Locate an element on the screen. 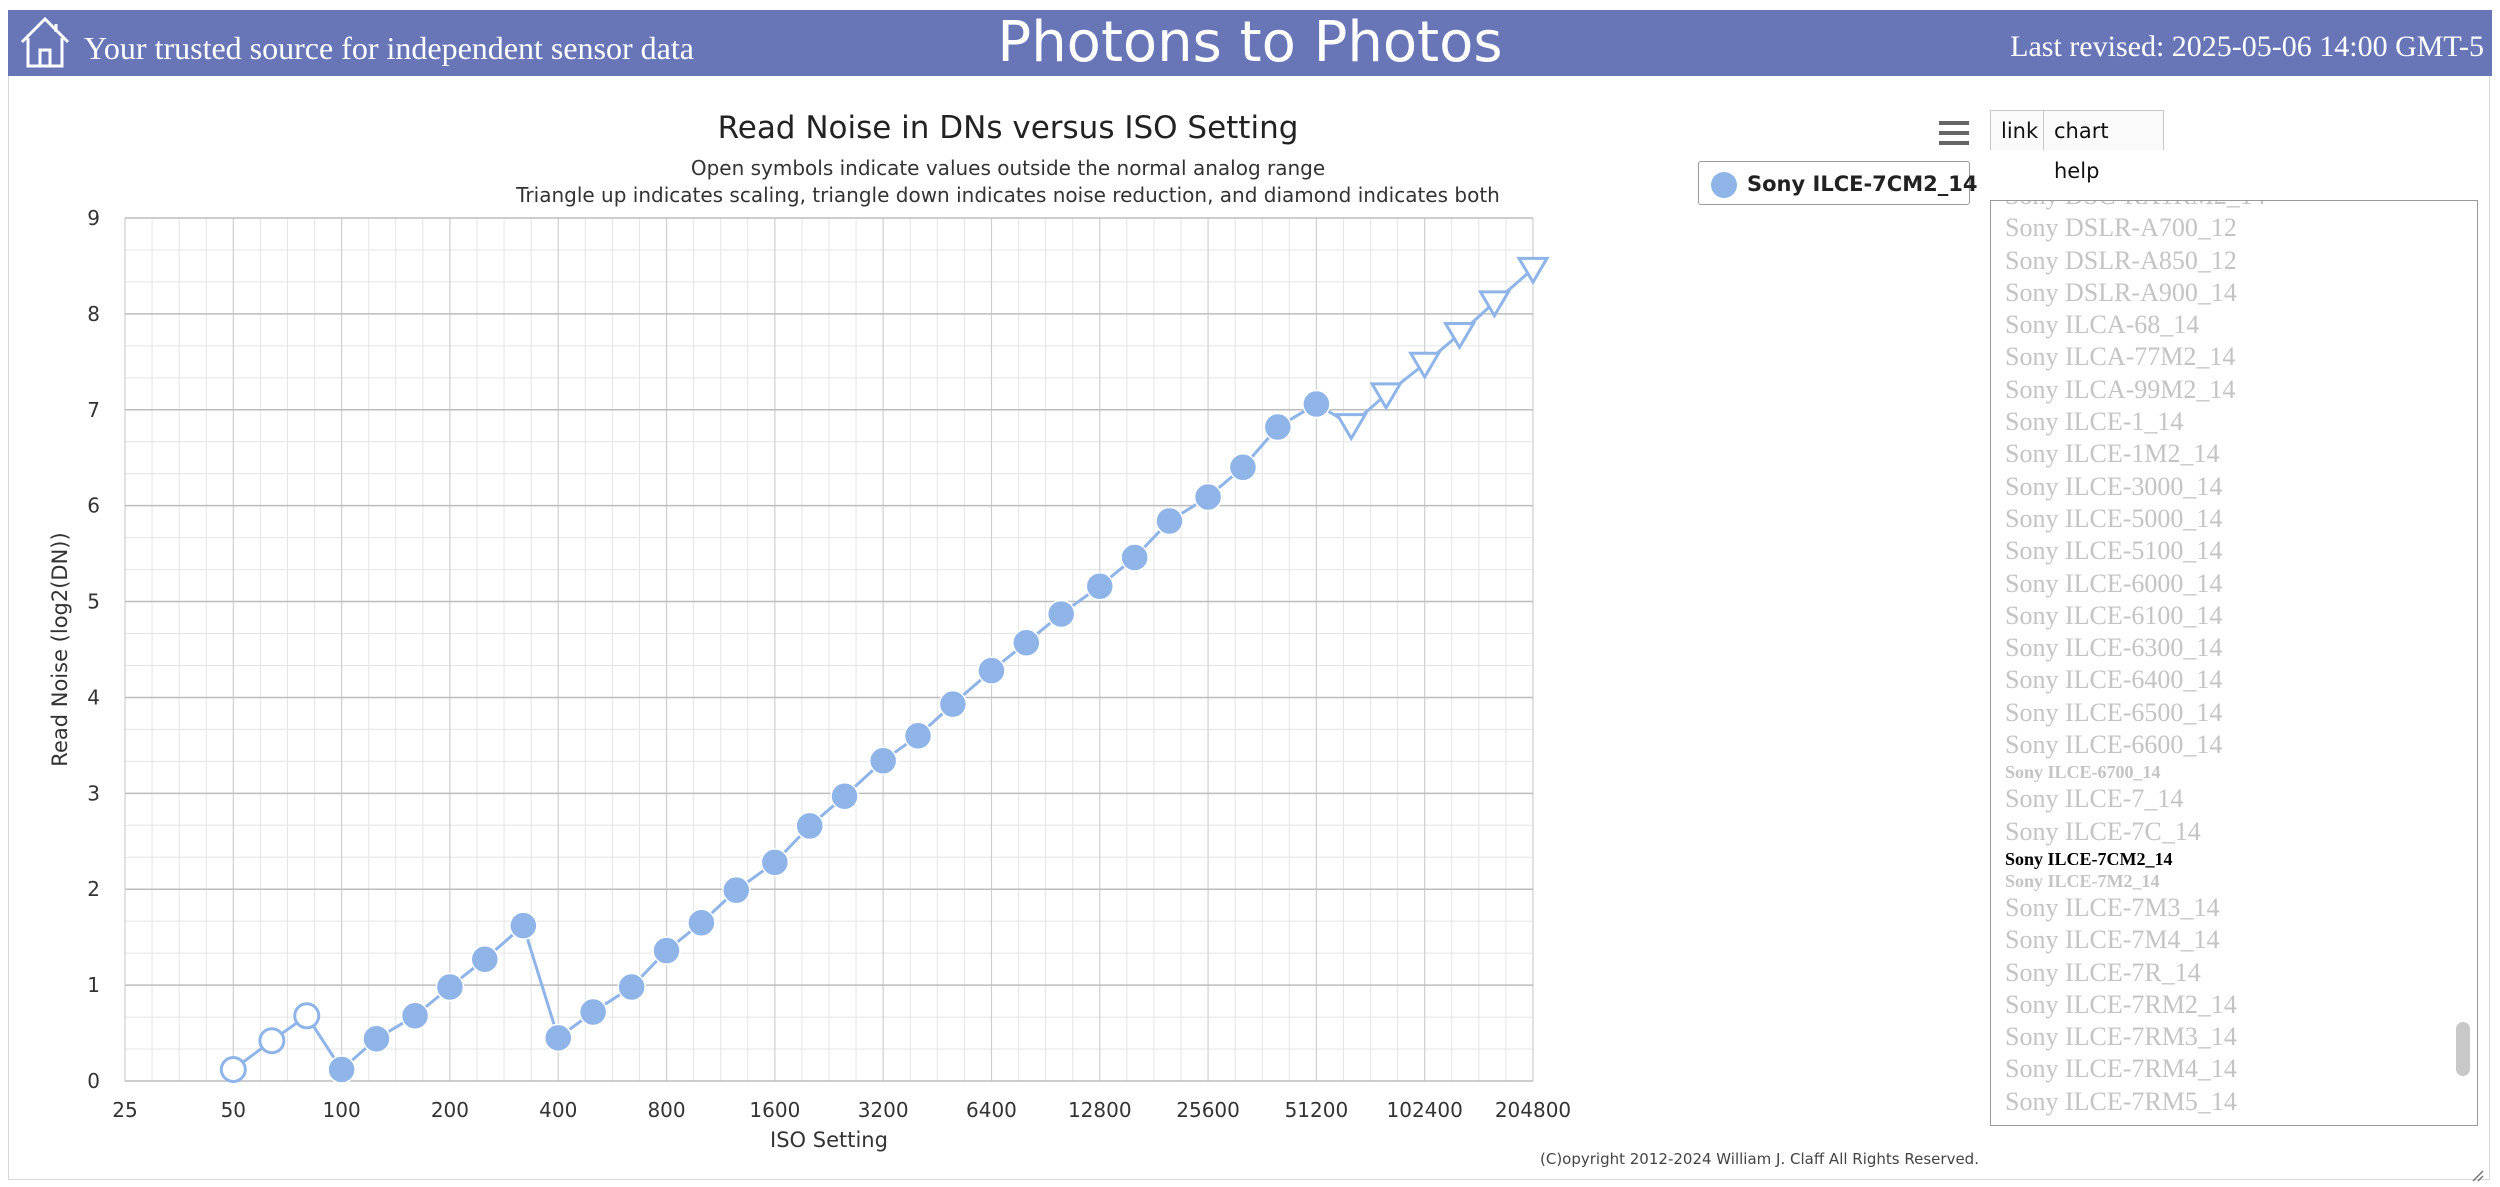 The width and height of the screenshot is (2500, 1187). camera-list-item: Sony DSC-RX1RM2_14 is located at coordinates (2234, 206).